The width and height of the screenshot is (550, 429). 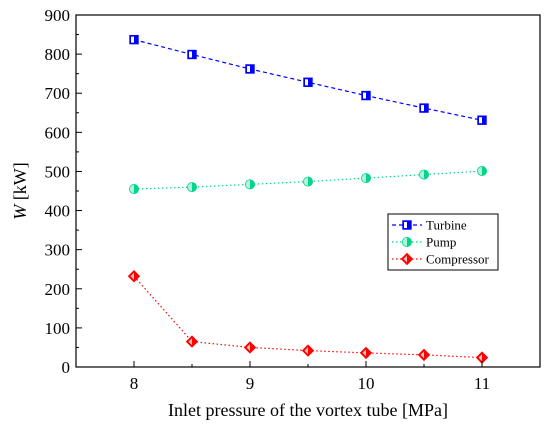 I want to click on legend-marker-pump-highlight, so click(x=404, y=242).